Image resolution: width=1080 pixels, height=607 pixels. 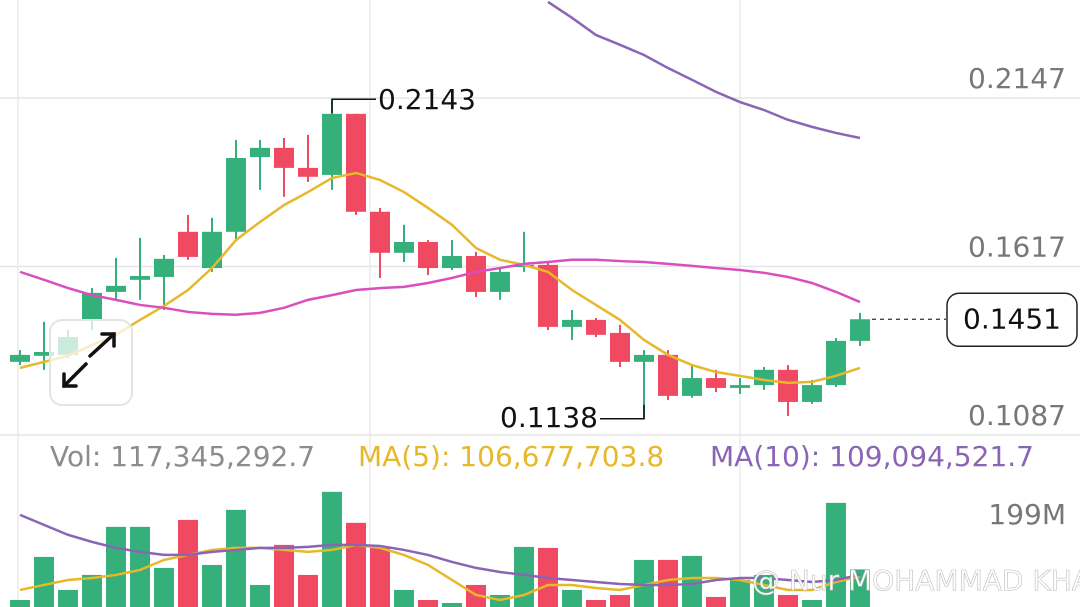 I want to click on high-label: 0.2143, so click(x=427, y=99).